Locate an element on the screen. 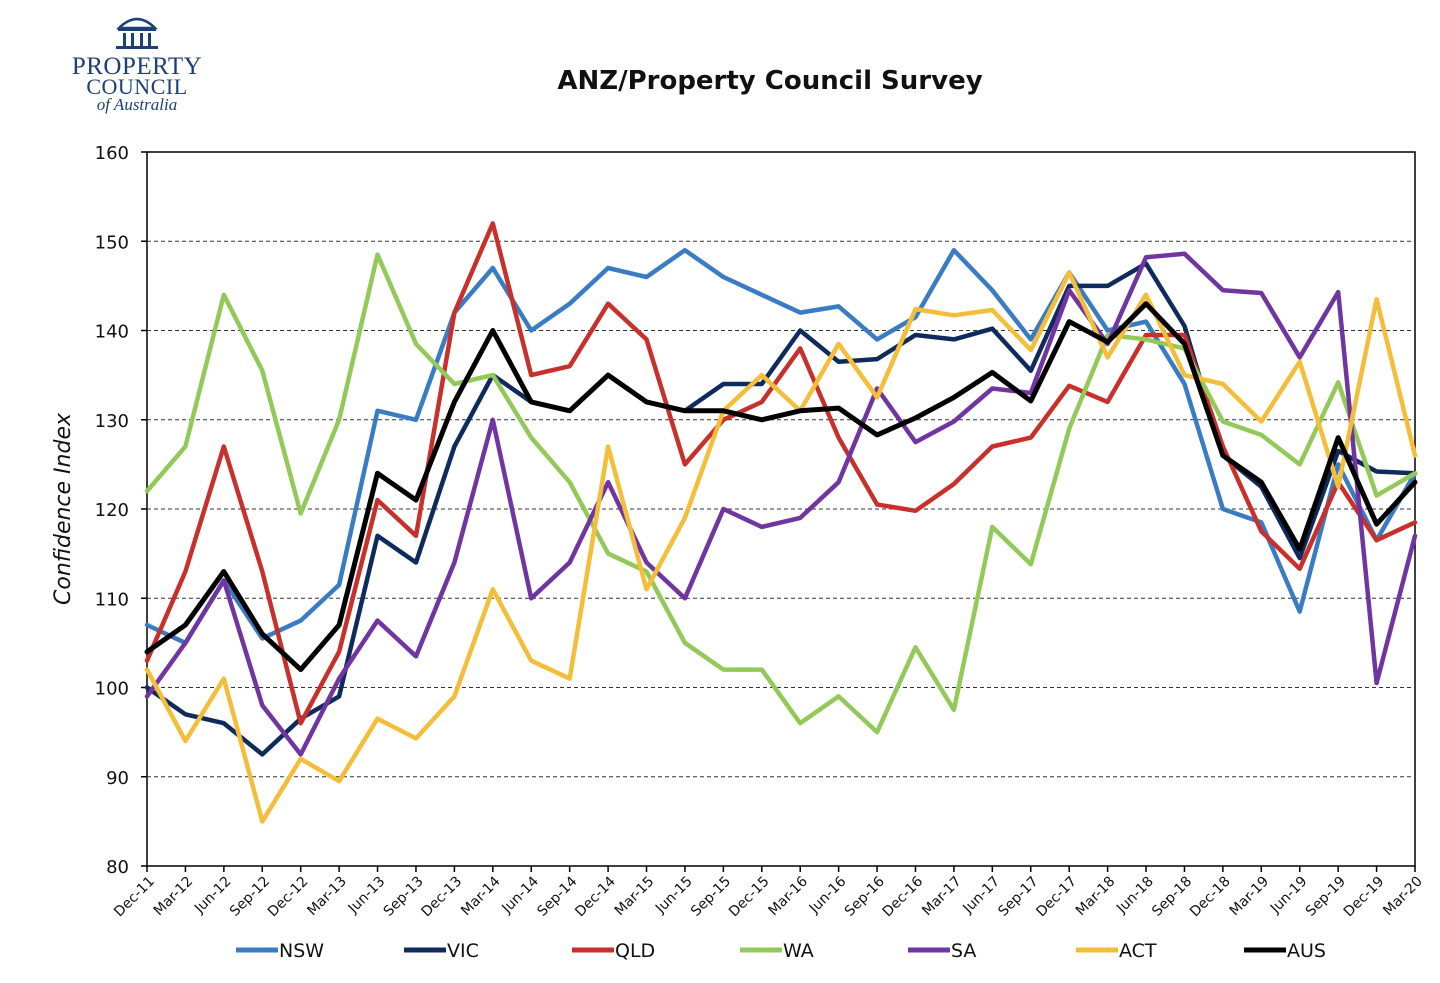 The width and height of the screenshot is (1440, 983). legend-label-nsw: NSW is located at coordinates (301, 951).